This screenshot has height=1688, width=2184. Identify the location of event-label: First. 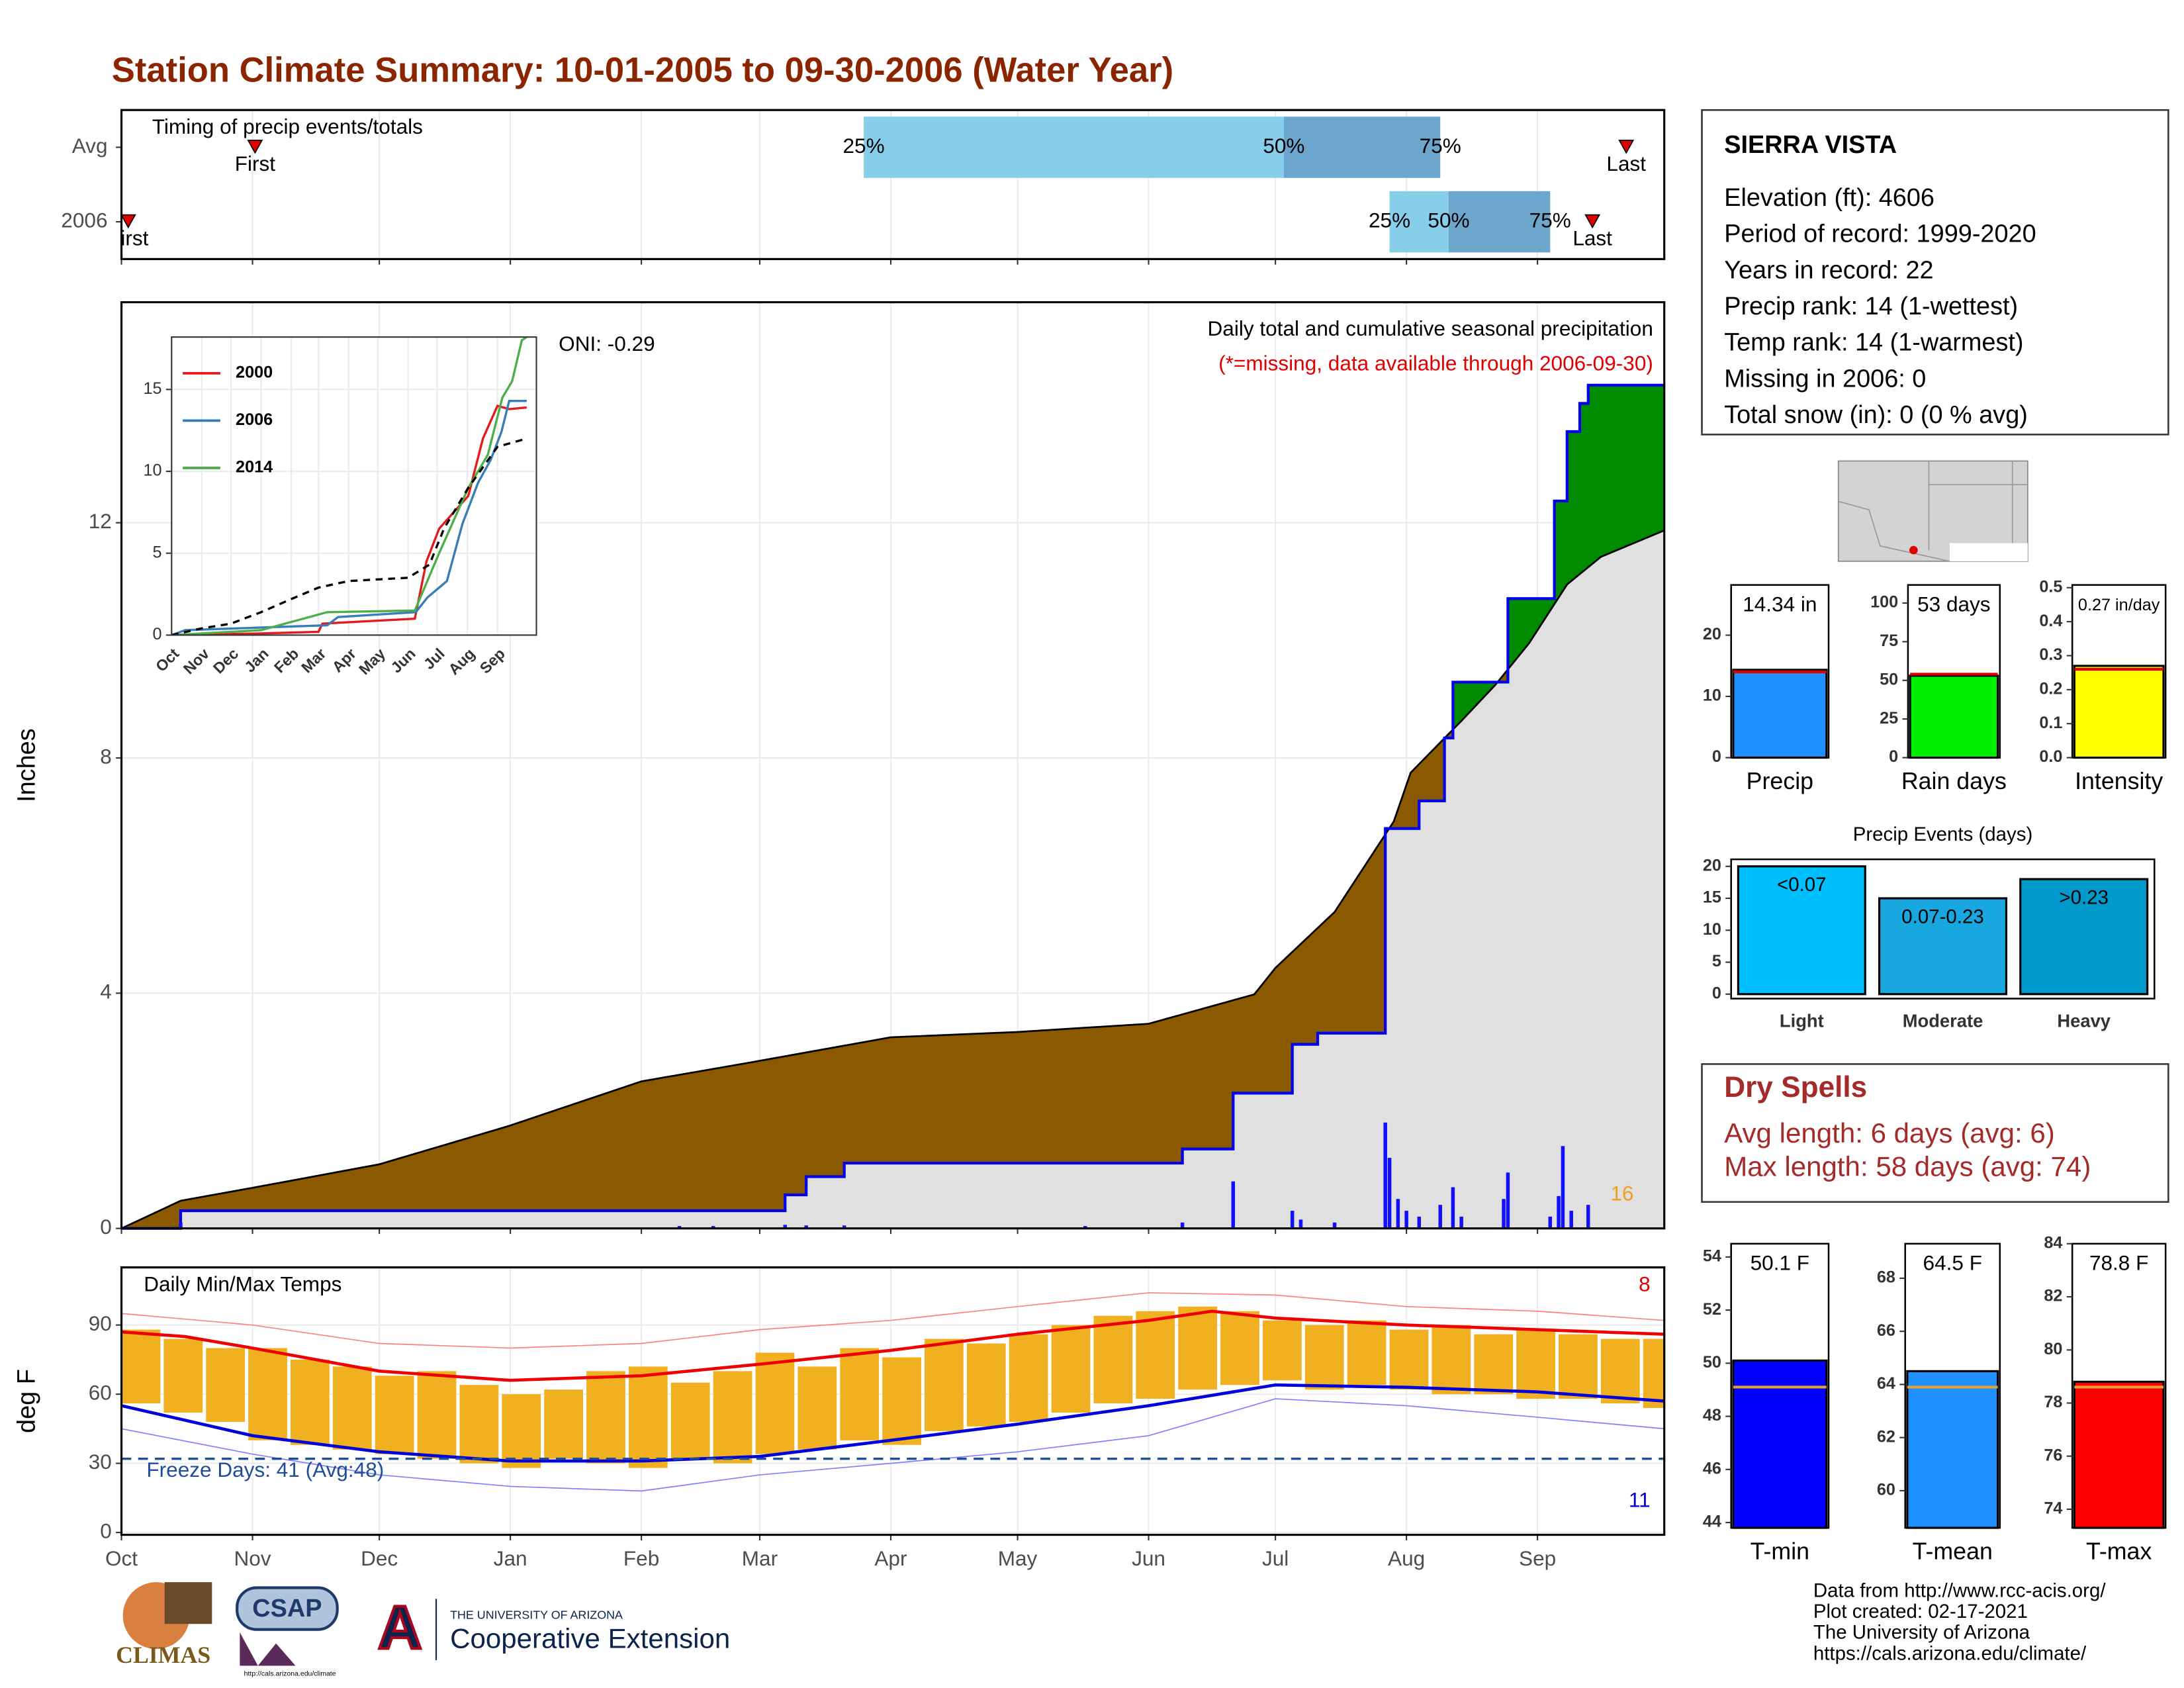
(256, 163).